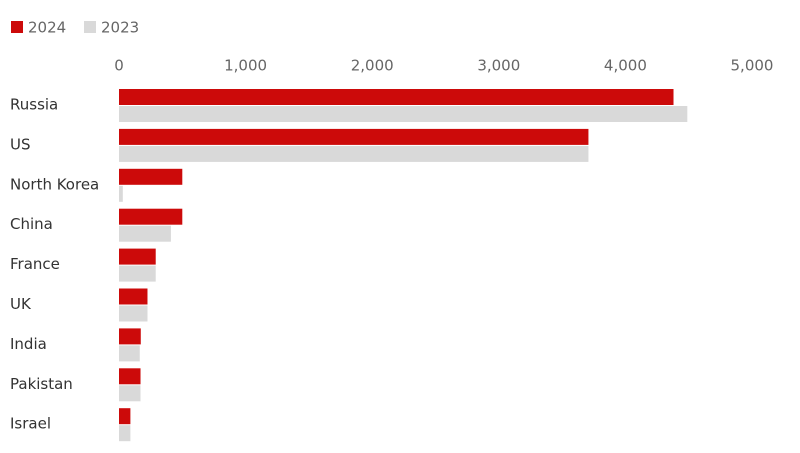  What do you see at coordinates (34, 105) in the screenshot?
I see `category-label: Russia` at bounding box center [34, 105].